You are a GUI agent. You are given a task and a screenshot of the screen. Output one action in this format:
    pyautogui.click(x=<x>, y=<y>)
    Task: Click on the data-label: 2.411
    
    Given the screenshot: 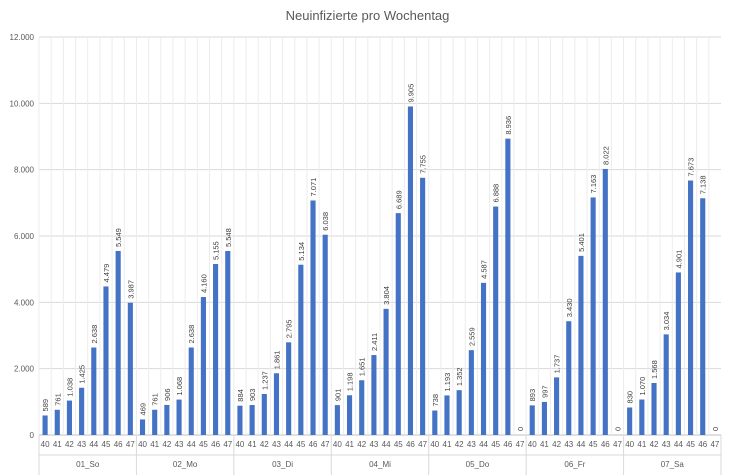 What is the action you would take?
    pyautogui.click(x=374, y=342)
    